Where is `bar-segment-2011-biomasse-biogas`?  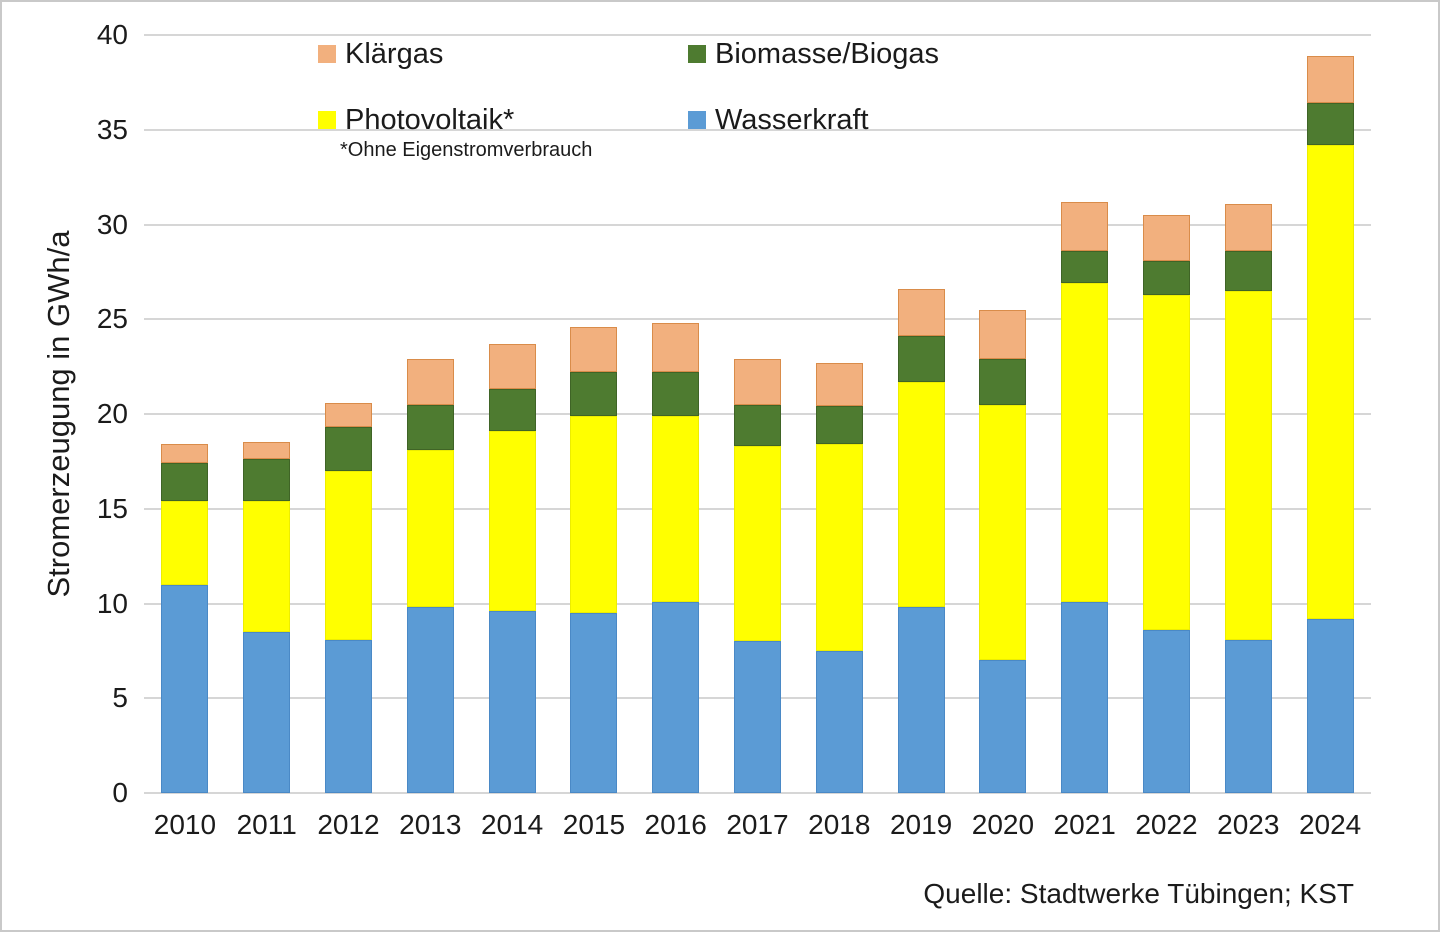
bar-segment-2011-biomasse-biogas is located at coordinates (267, 480).